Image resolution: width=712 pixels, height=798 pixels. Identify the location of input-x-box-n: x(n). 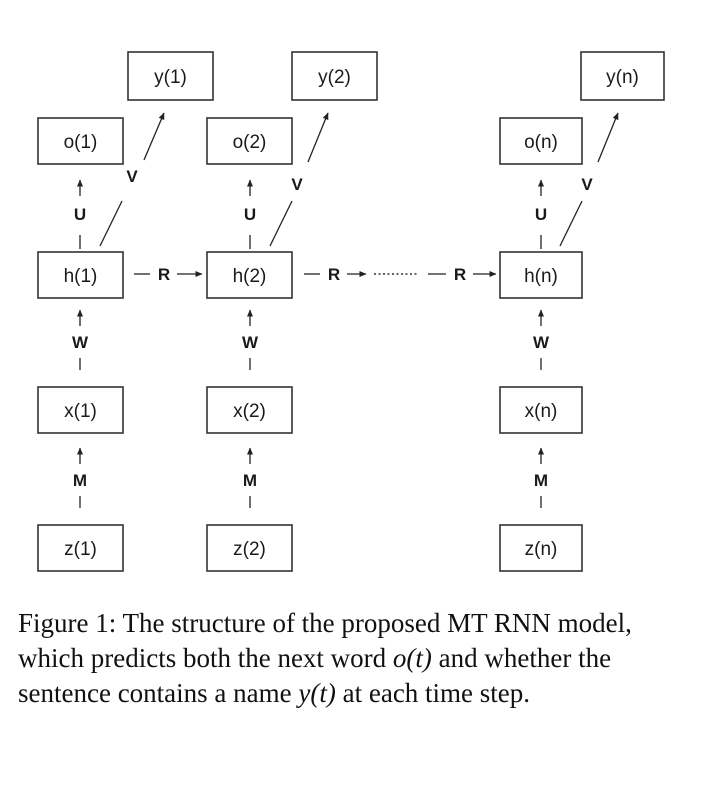
(541, 410).